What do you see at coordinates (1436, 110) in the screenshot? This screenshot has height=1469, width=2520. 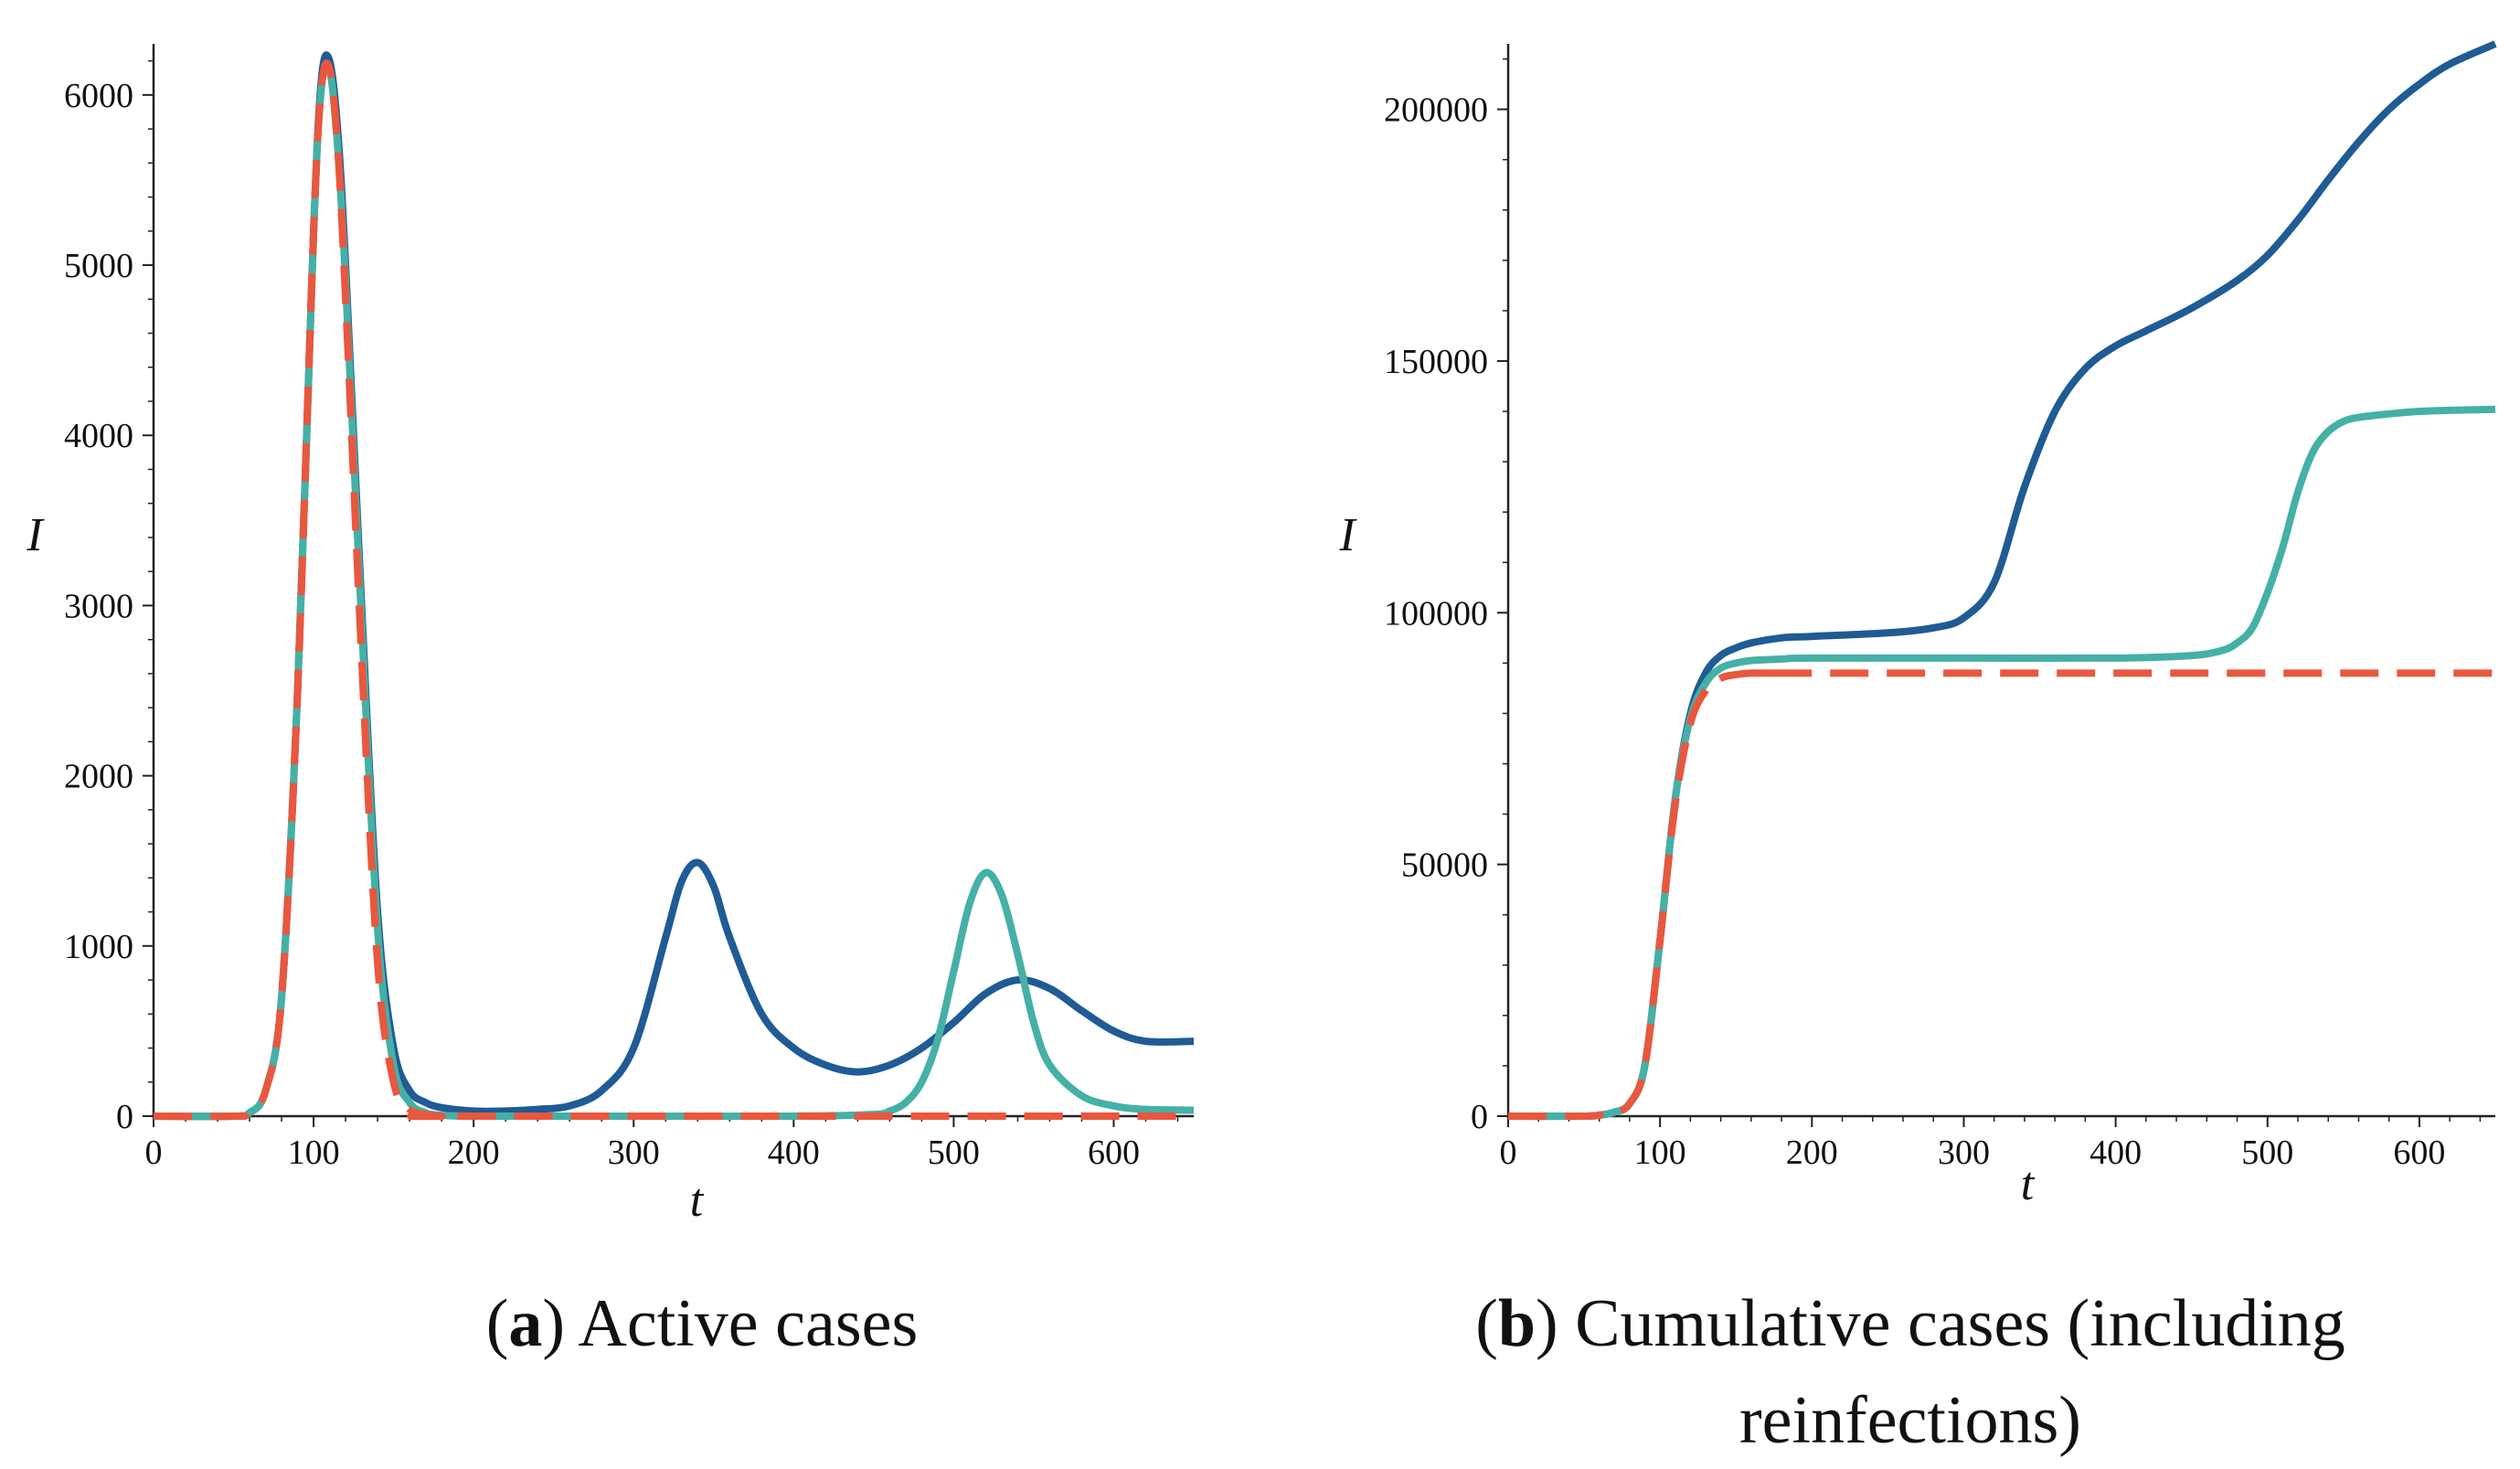 I see `panel-b-y-tick-label: 200000` at bounding box center [1436, 110].